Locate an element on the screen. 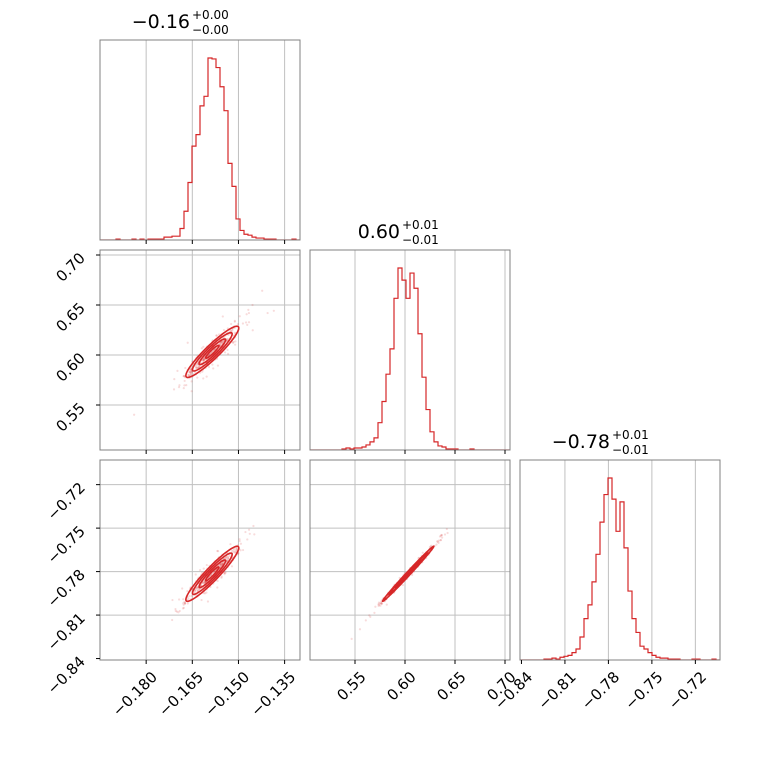  x-tick-label: −0.165 is located at coordinates (181, 694).